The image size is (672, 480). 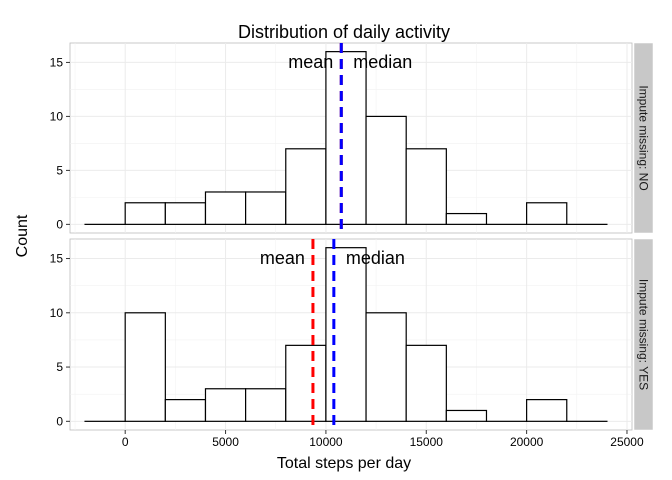 I want to click on facet-strip: Impute missing: YES, so click(x=643, y=334).